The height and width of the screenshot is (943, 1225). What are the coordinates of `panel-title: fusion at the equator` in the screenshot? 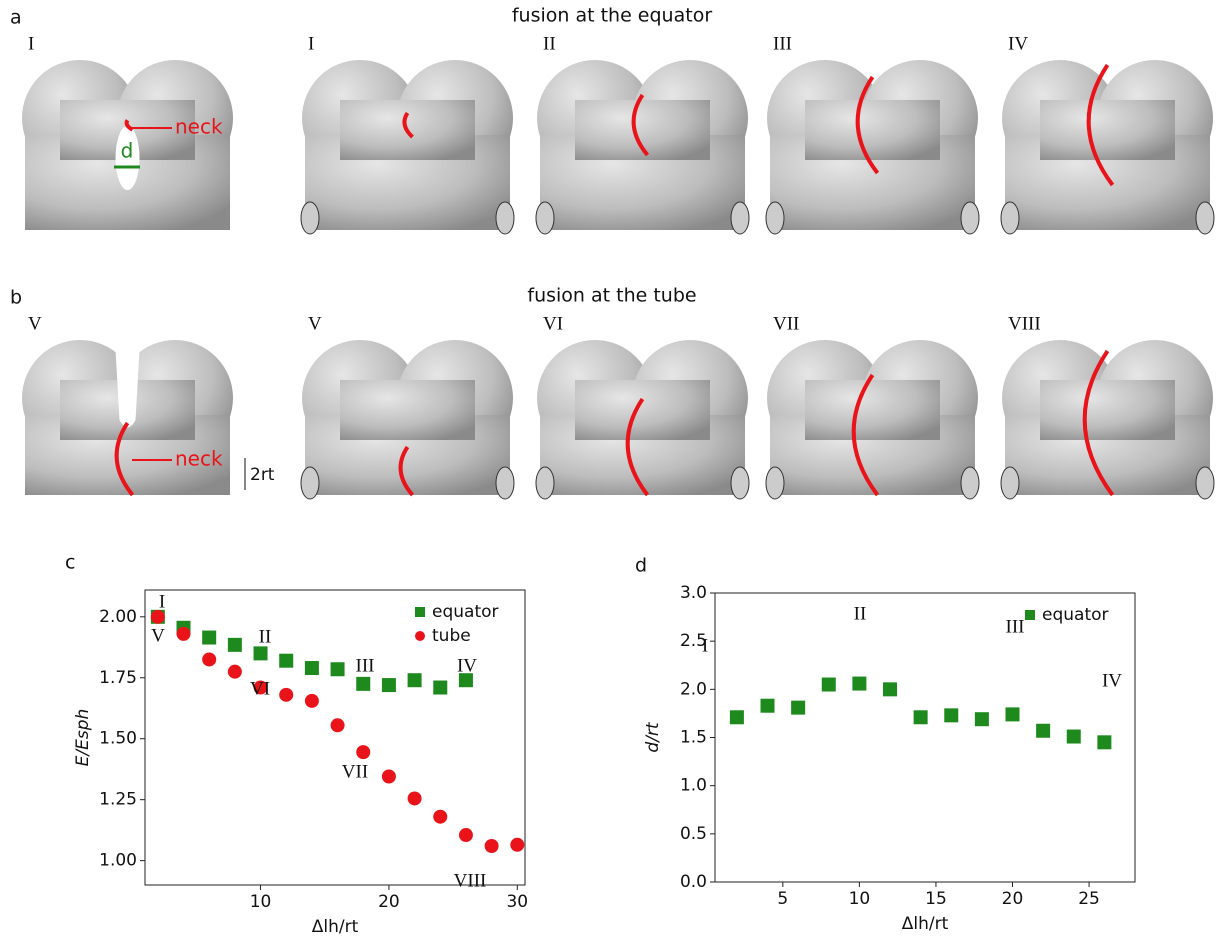 It's located at (612, 16).